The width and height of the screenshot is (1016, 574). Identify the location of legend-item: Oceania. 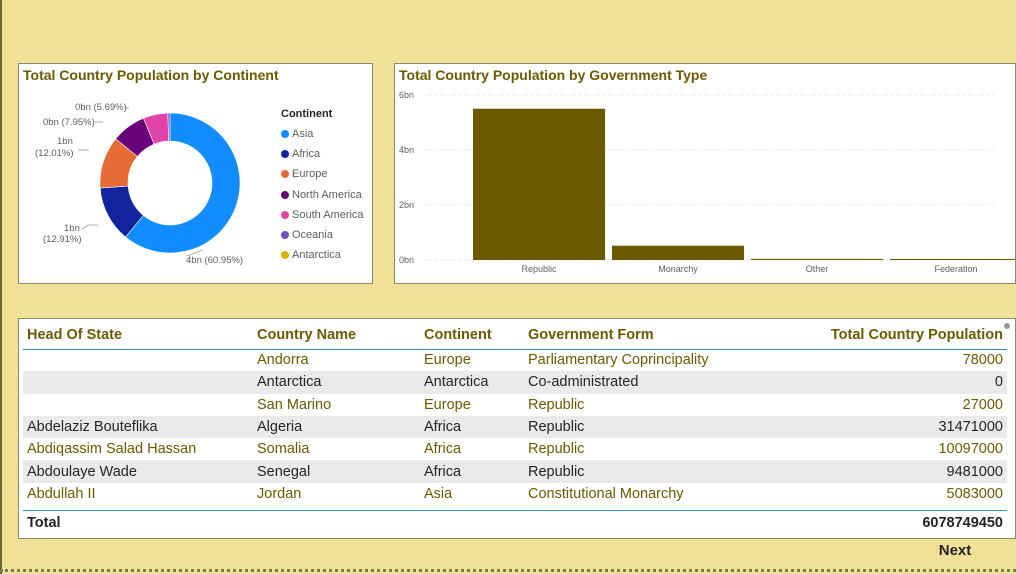
(322, 235).